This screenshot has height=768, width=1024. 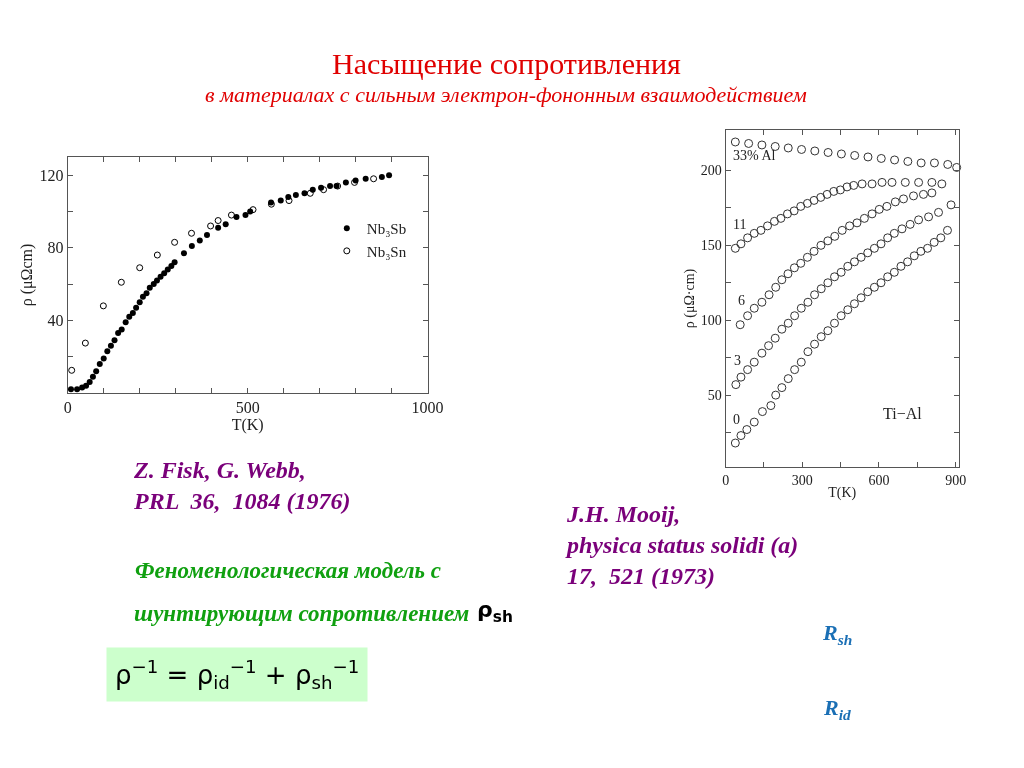 What do you see at coordinates (802, 480) in the screenshot?
I see `x-tick-label: 300` at bounding box center [802, 480].